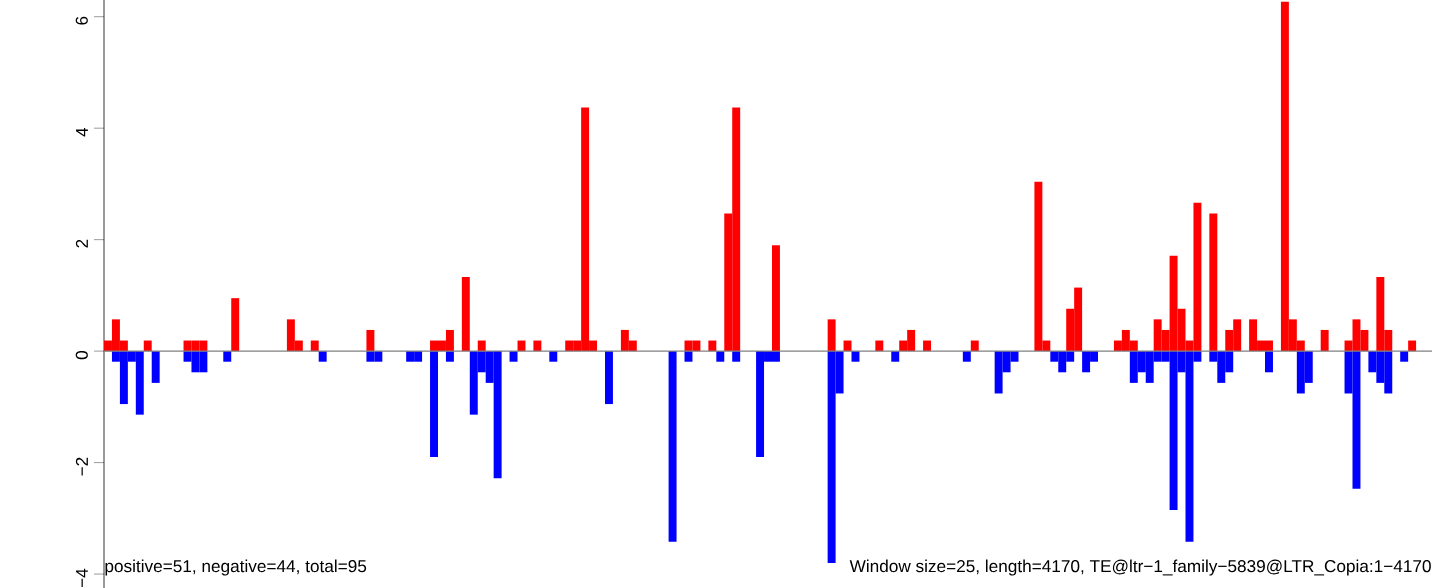  Describe the element at coordinates (82, 578) in the screenshot. I see `y-tick-label: −4` at that location.